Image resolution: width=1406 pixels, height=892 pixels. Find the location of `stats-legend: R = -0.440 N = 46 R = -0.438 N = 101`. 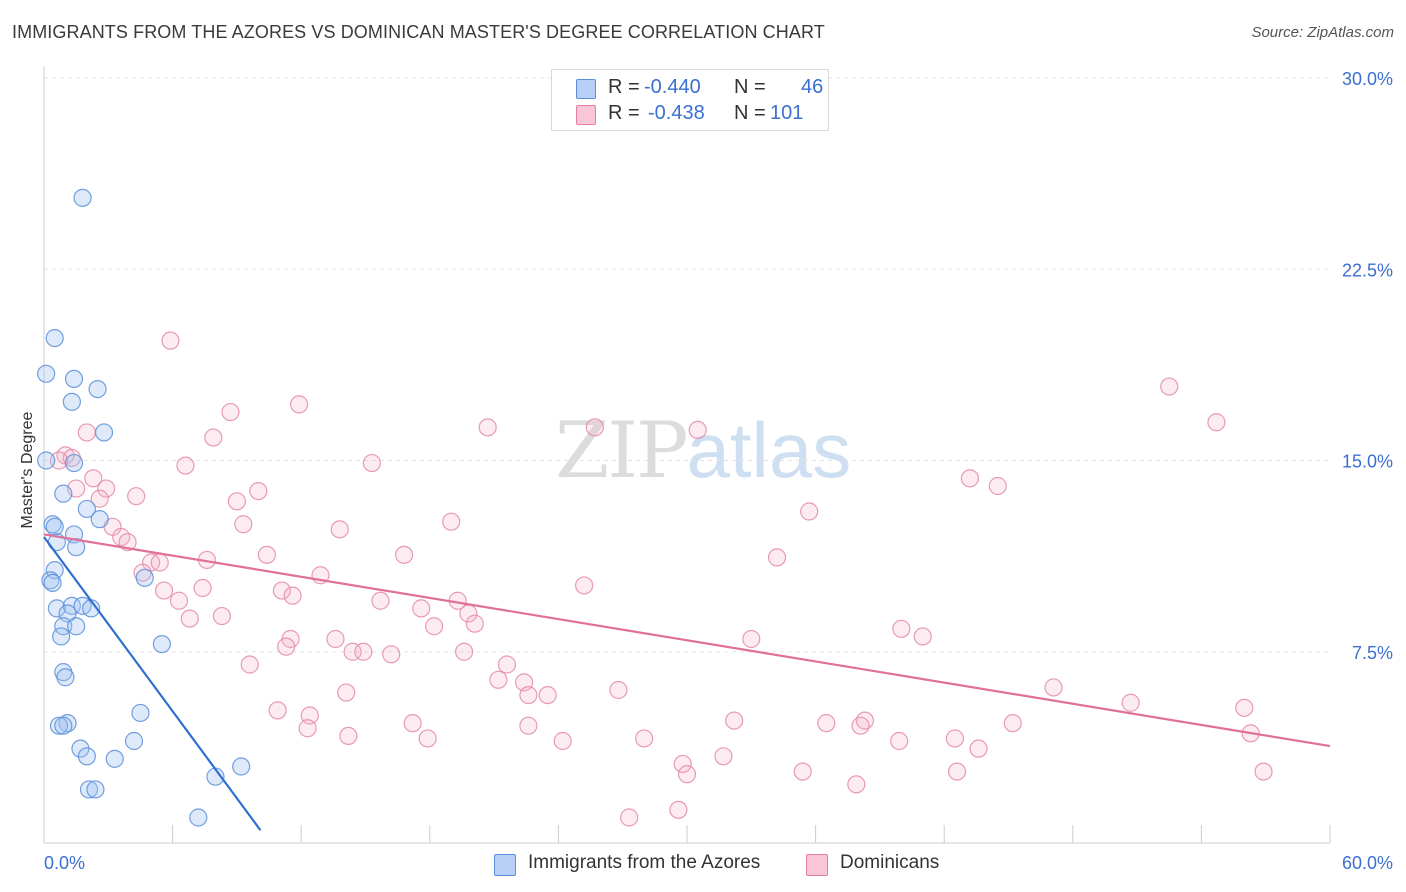

stats-legend: R = -0.440 N = 46 R = -0.438 N = 101 is located at coordinates (690, 100).